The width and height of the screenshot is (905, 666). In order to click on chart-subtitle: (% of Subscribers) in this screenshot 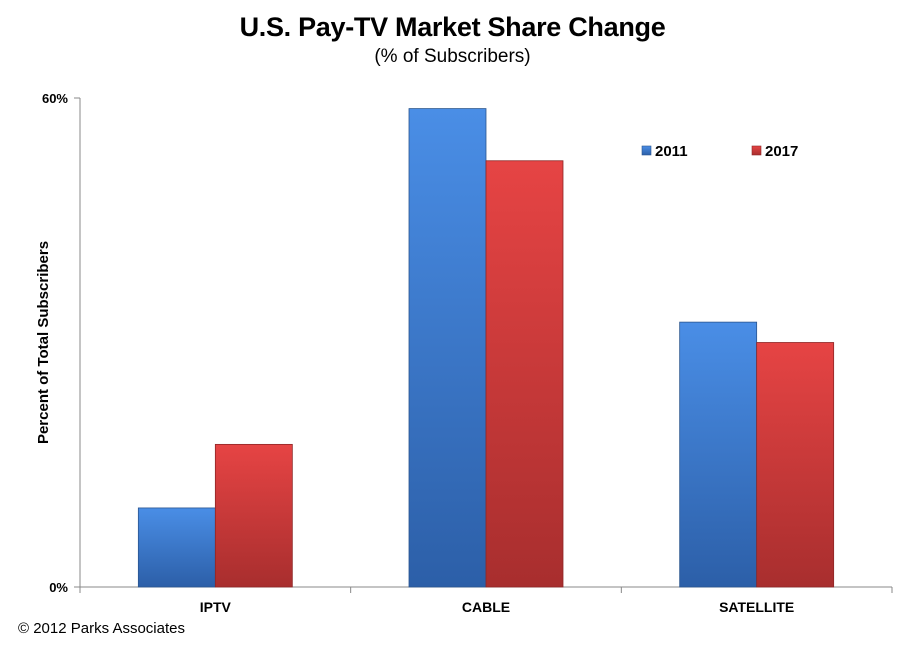, I will do `click(452, 56)`.